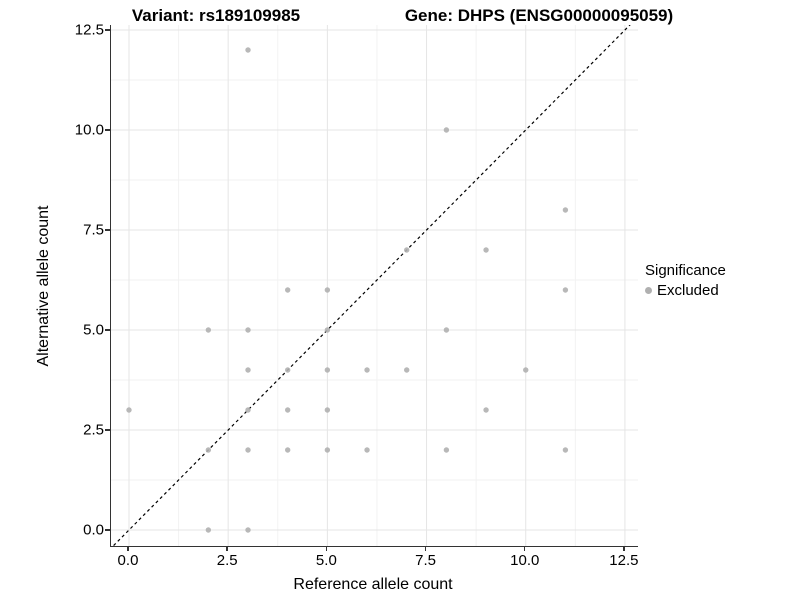 Image resolution: width=800 pixels, height=600 pixels. Describe the element at coordinates (624, 560) in the screenshot. I see `x-tick-label: 12.5` at that location.